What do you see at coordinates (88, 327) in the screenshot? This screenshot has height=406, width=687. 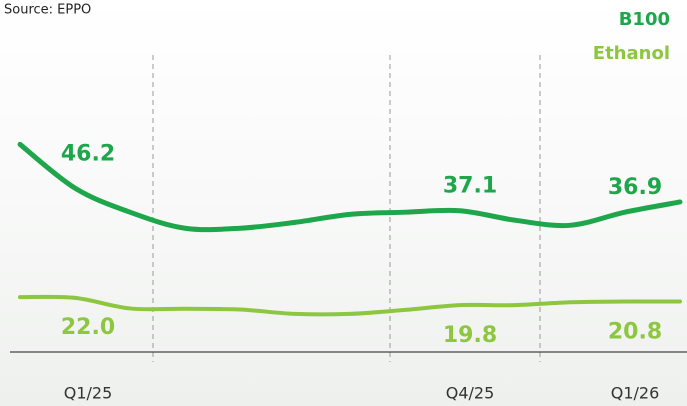 I see `data-label: 22.0` at bounding box center [88, 327].